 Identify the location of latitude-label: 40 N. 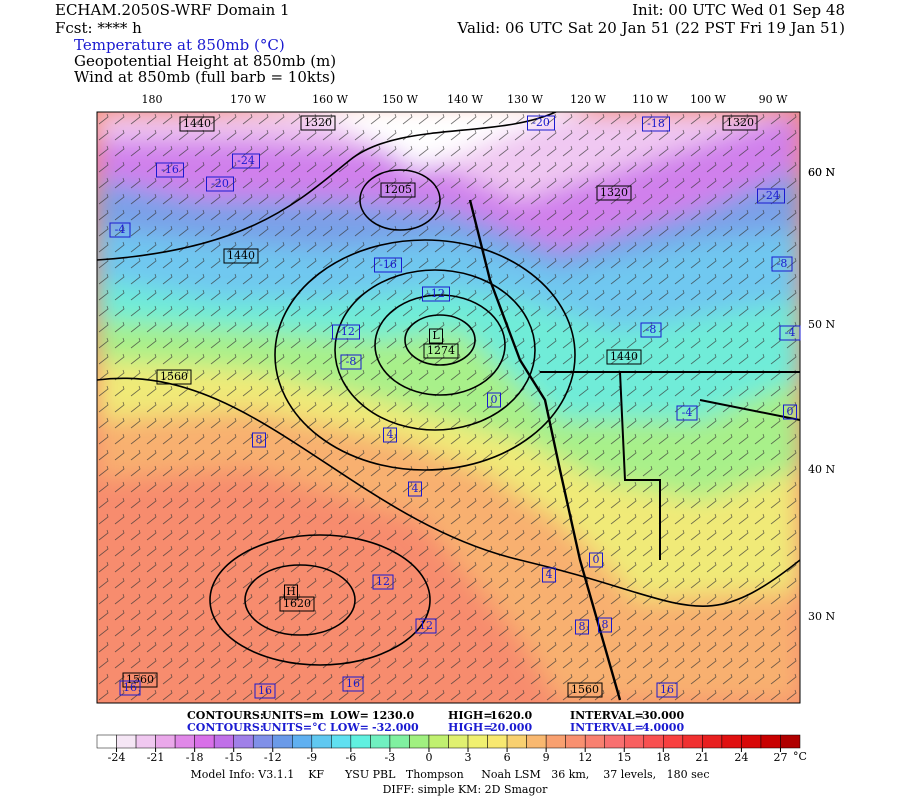
(821, 469).